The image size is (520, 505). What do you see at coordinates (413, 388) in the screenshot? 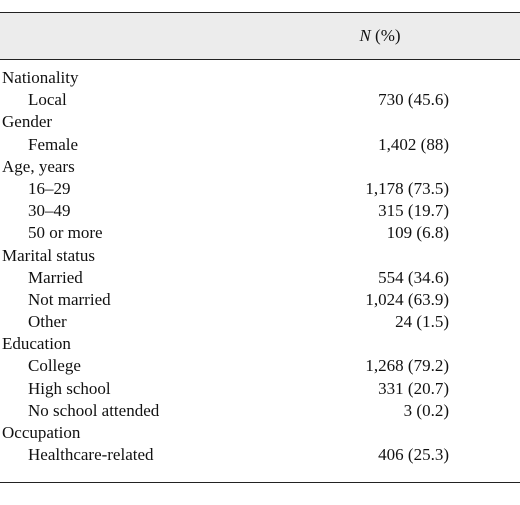
I see `row-value: 331 (20.7)` at bounding box center [413, 388].